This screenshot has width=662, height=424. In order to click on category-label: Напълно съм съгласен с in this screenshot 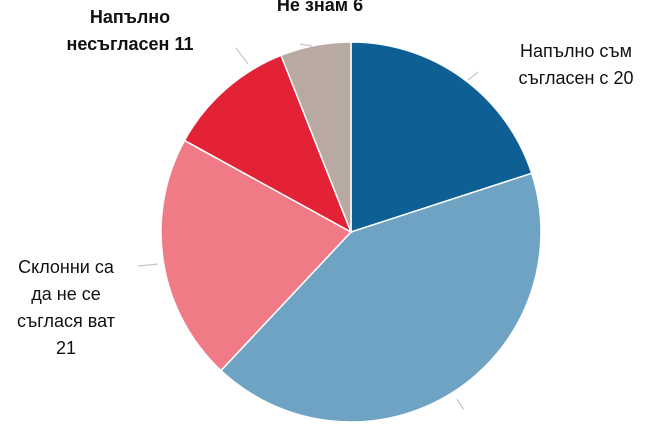, I will do `click(575, 64)`.